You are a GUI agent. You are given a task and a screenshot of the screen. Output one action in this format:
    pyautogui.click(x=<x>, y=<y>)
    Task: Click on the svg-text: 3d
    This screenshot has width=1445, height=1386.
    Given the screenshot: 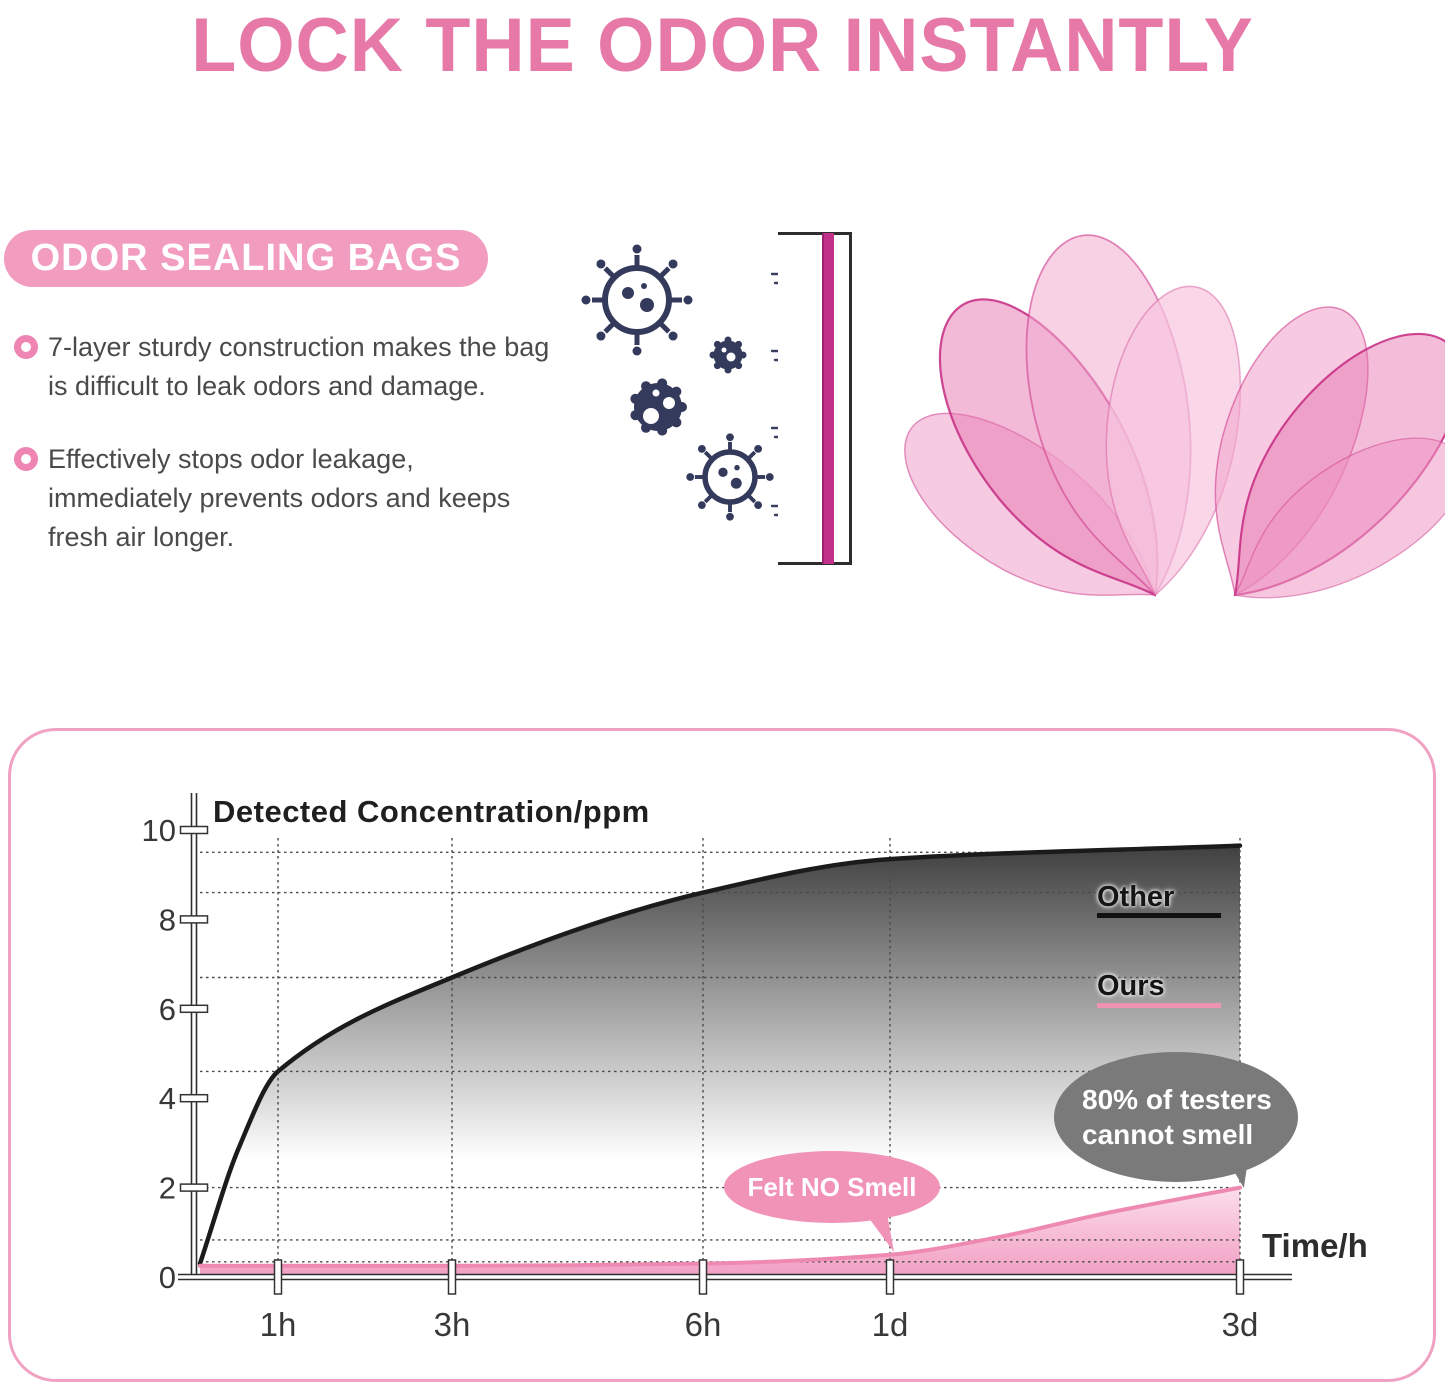 What is the action you would take?
    pyautogui.click(x=1240, y=1324)
    